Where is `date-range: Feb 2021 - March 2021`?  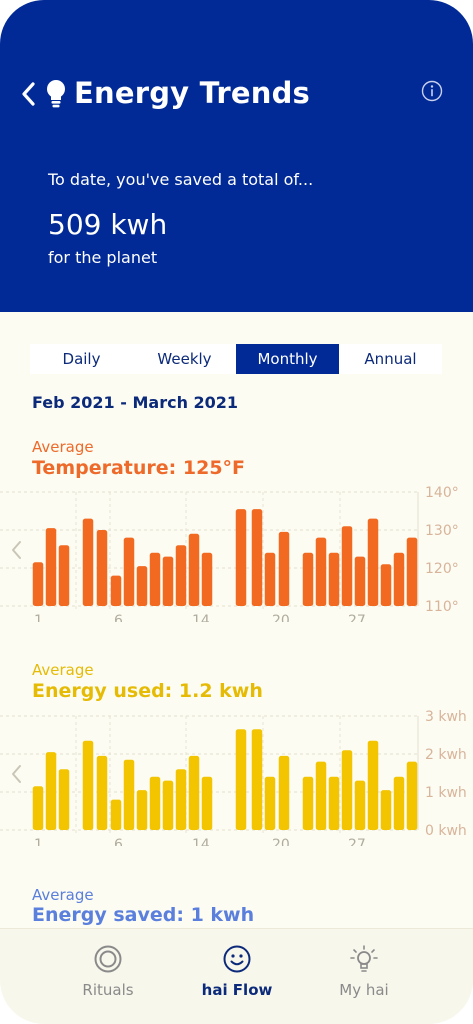 date-range: Feb 2021 - March 2021 is located at coordinates (135, 402).